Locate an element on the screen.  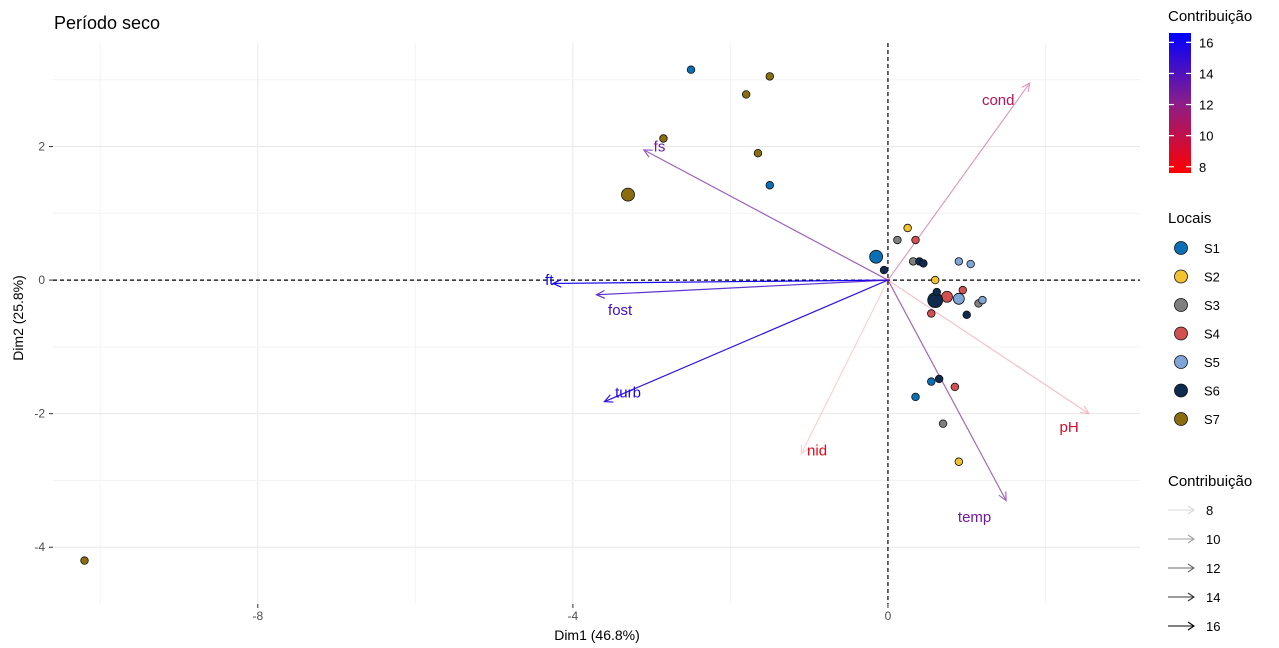
alpha-legend-label: 12 is located at coordinates (1213, 568).